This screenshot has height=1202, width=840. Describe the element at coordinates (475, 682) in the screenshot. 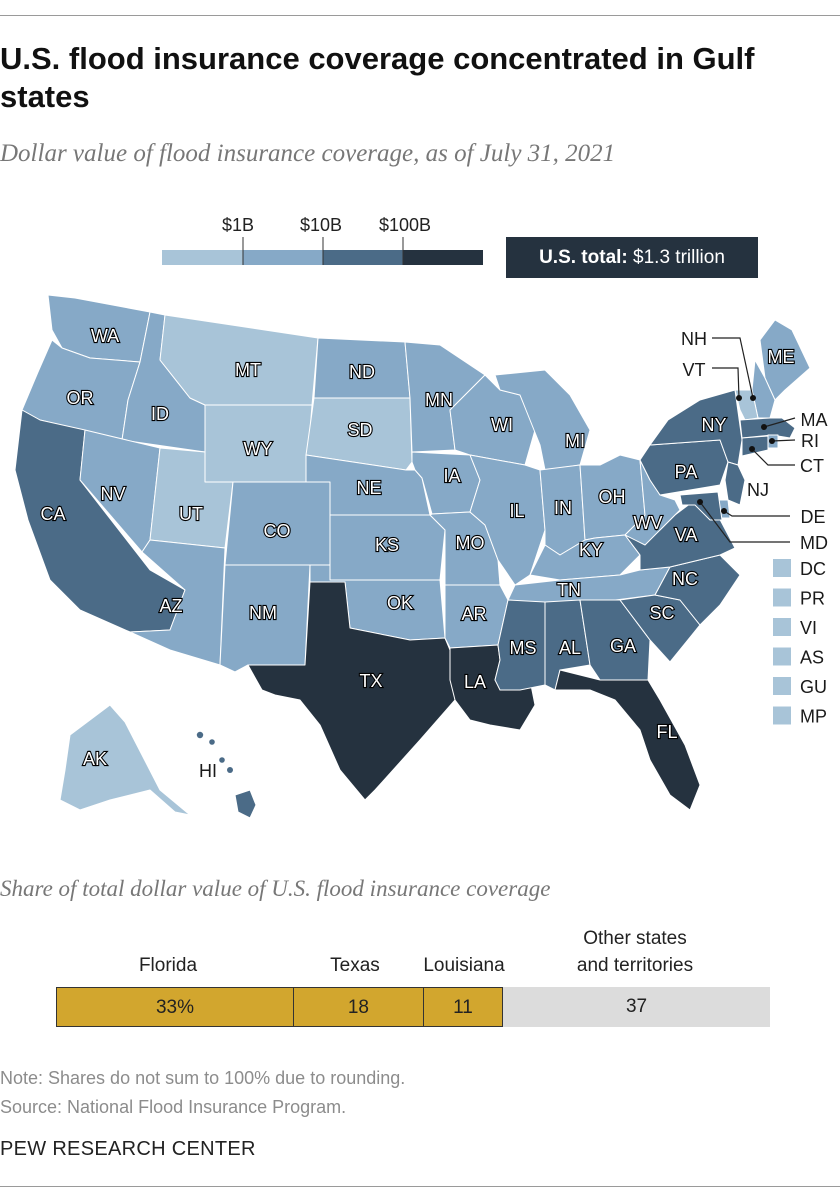

I see `label-LA: LA` at that location.